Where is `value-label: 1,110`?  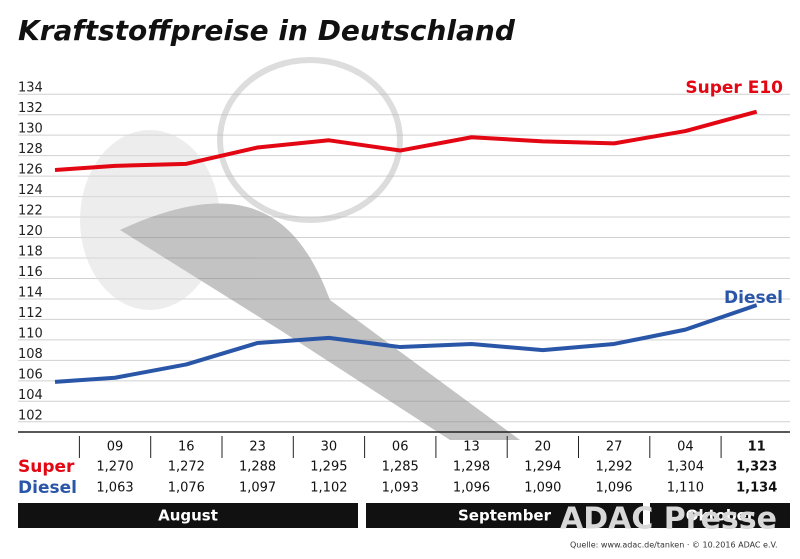 value-label: 1,110 is located at coordinates (685, 488).